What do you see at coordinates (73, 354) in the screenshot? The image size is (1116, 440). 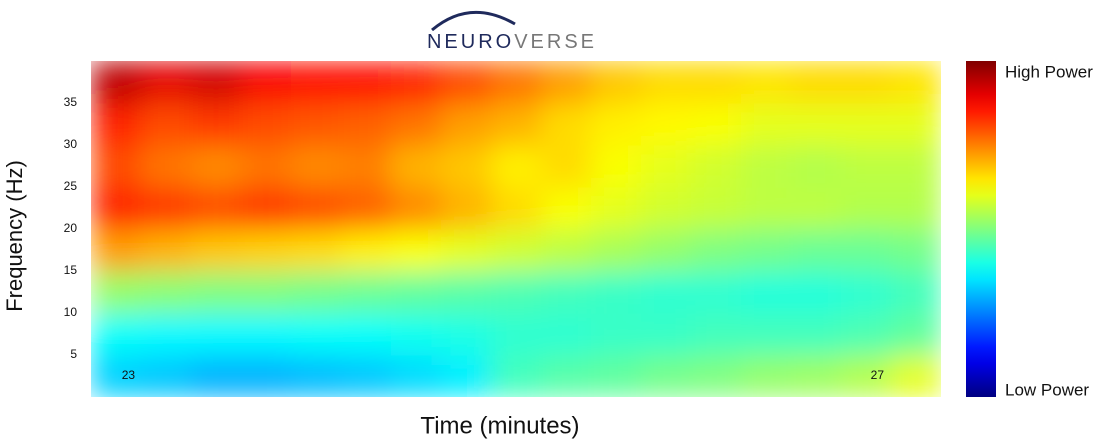 I see `y-tick-label: 5` at bounding box center [73, 354].